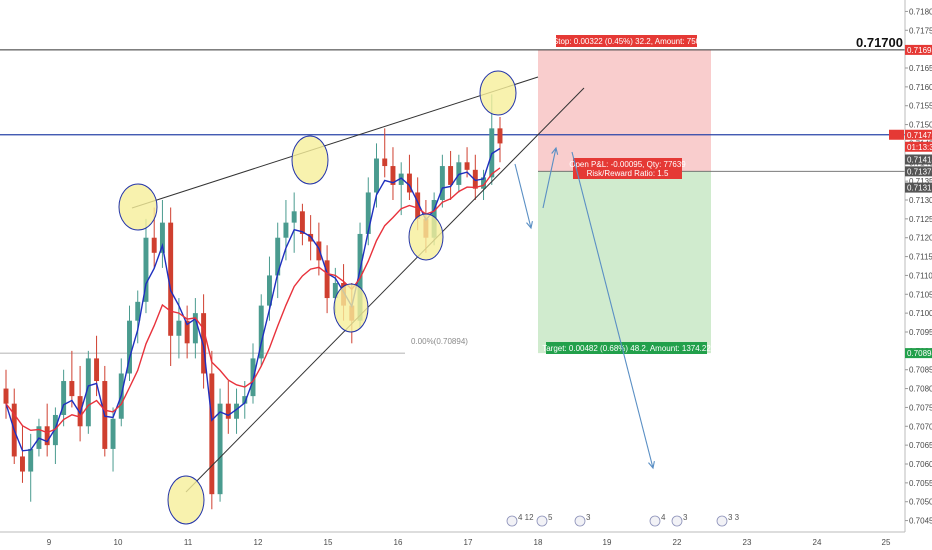 The height and width of the screenshot is (550, 932). I want to click on entry-price-tag: 0.71376, so click(918, 171).